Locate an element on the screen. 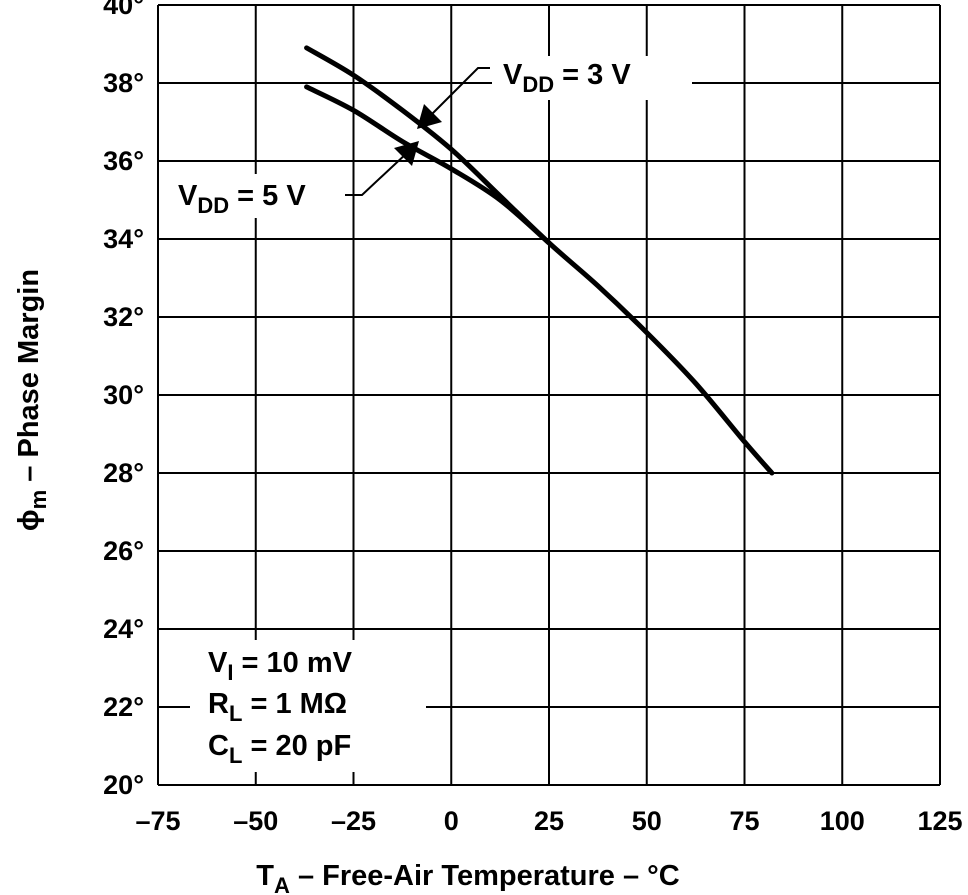 Image resolution: width=968 pixels, height=895 pixels. x-tick-label: 25 is located at coordinates (549, 821).